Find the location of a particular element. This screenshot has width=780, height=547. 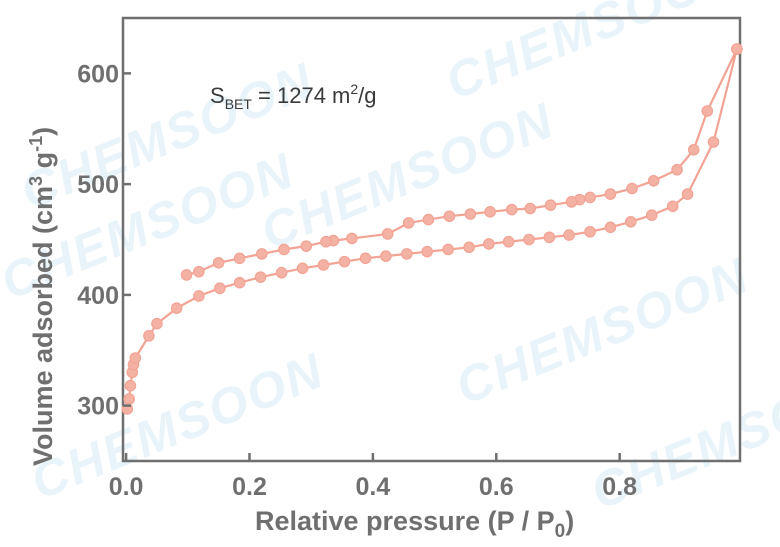

sbet-s: S is located at coordinates (217, 95).